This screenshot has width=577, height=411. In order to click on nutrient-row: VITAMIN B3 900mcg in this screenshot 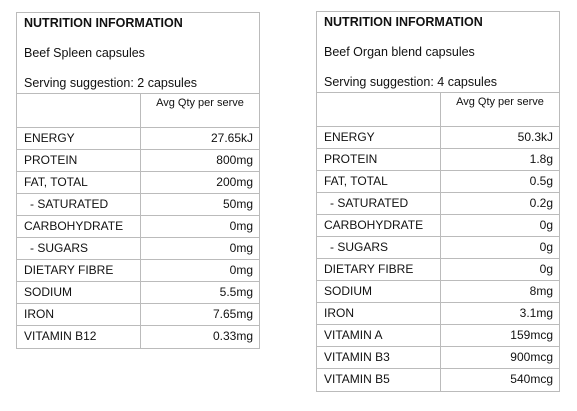, I will do `click(438, 358)`.